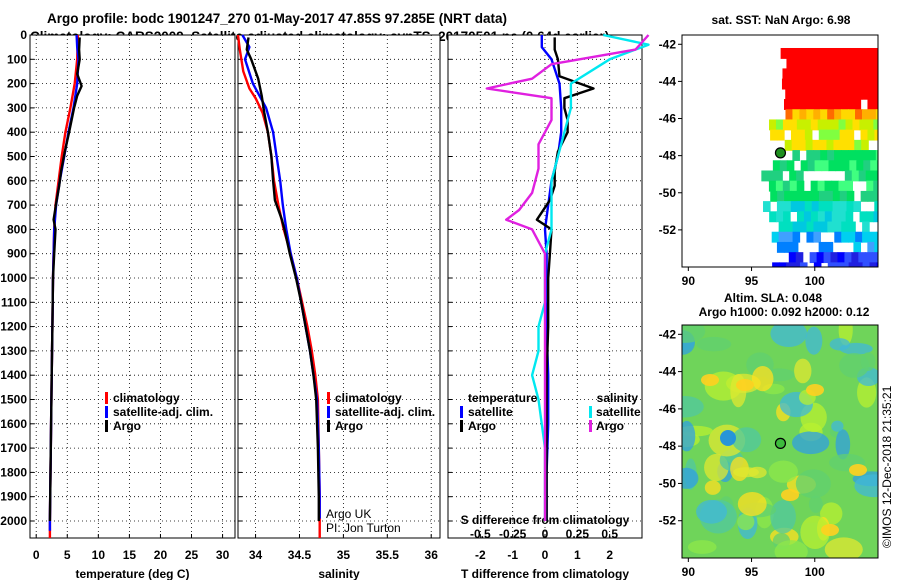 This screenshot has width=900, height=580. I want to click on sla-cool-spot, so click(728, 438).